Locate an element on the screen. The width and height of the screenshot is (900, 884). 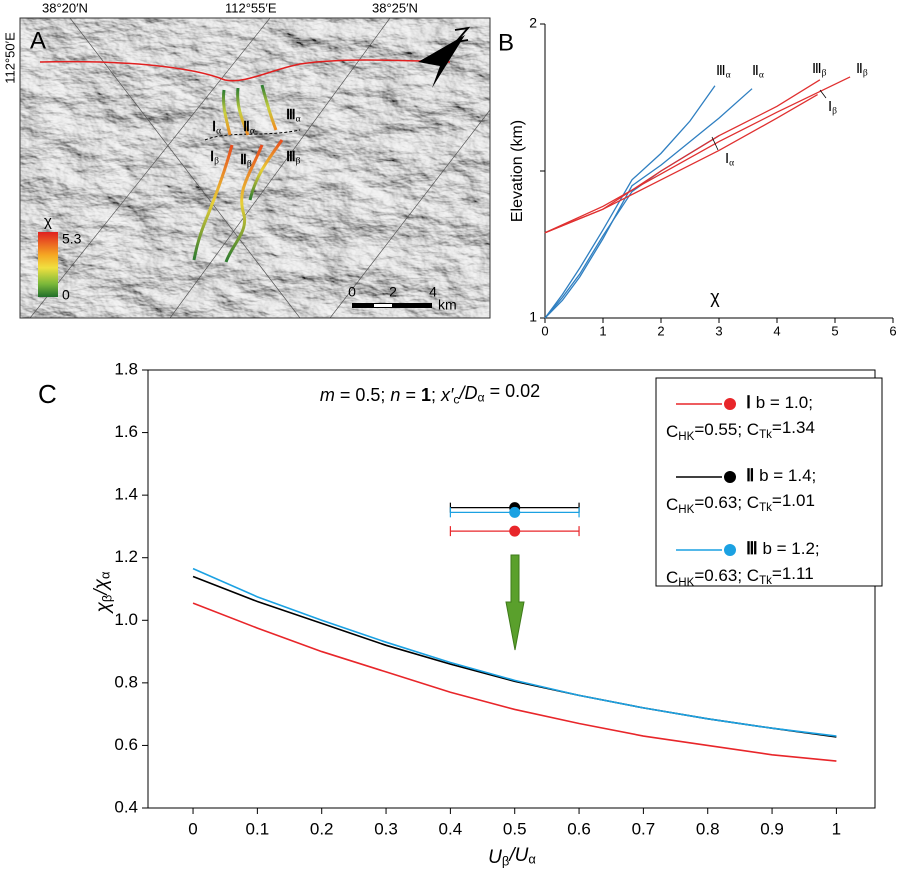
annotation-part: 1 is located at coordinates (426, 395).